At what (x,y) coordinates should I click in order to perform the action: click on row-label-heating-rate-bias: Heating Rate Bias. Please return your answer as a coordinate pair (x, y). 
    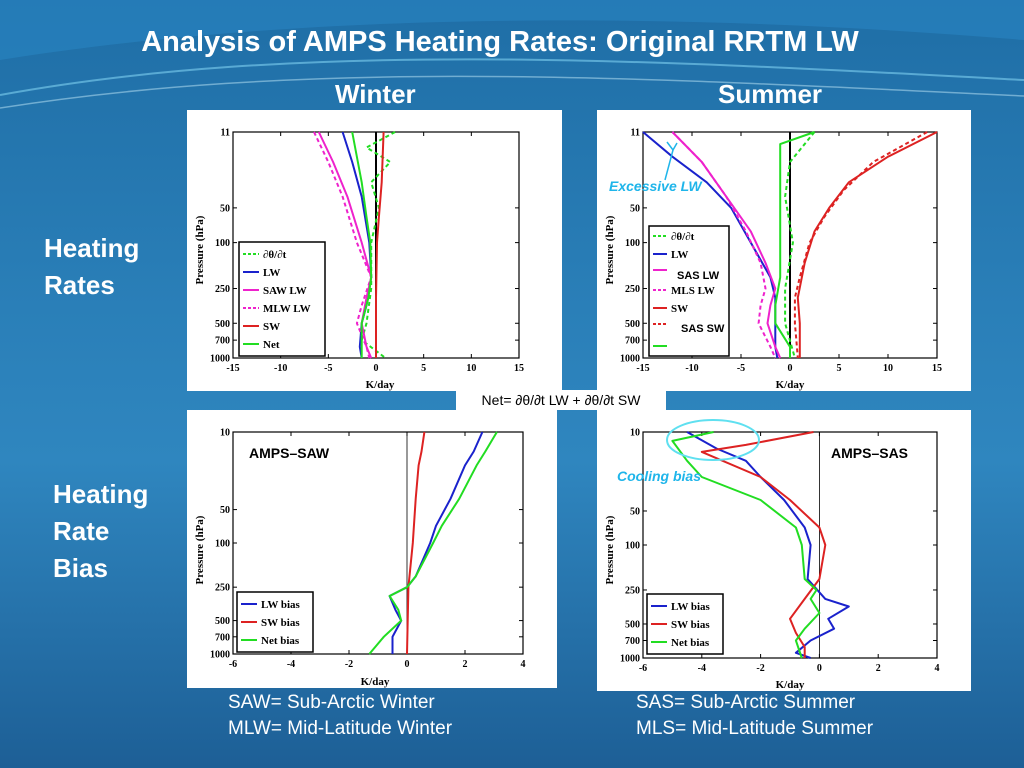
    Looking at the image, I should click on (100, 531).